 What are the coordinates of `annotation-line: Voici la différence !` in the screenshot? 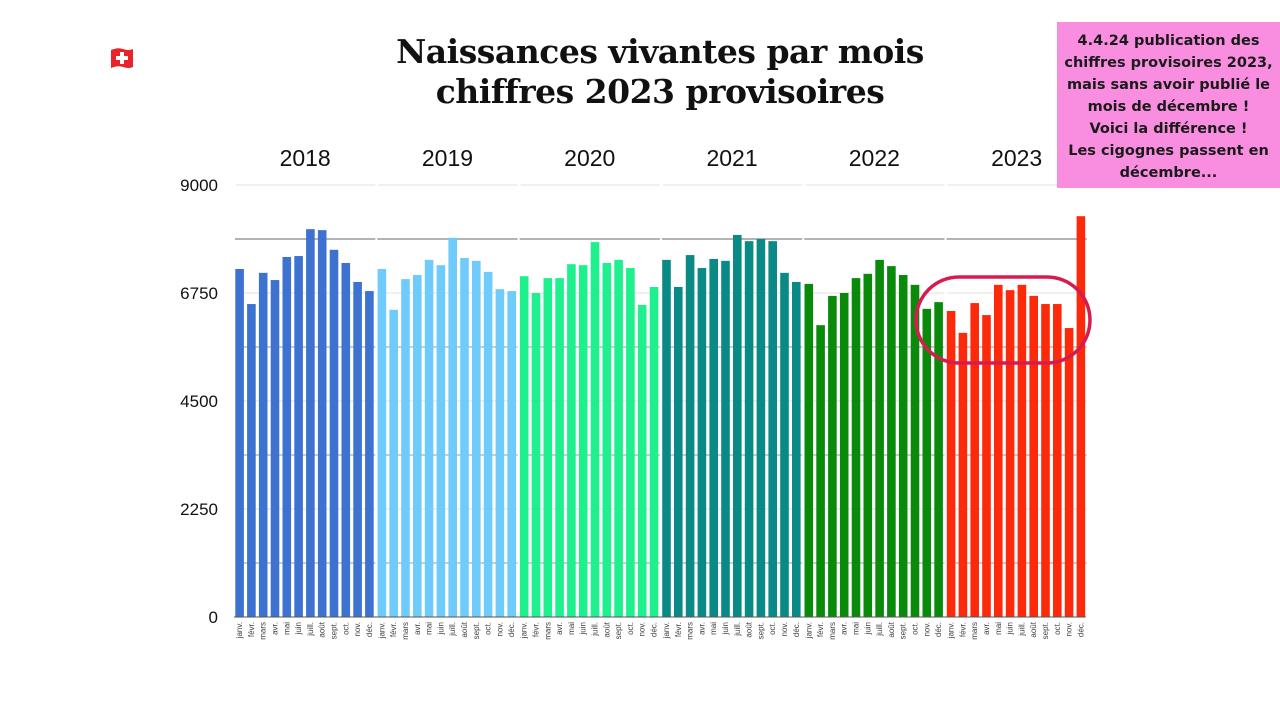 It's located at (1168, 129).